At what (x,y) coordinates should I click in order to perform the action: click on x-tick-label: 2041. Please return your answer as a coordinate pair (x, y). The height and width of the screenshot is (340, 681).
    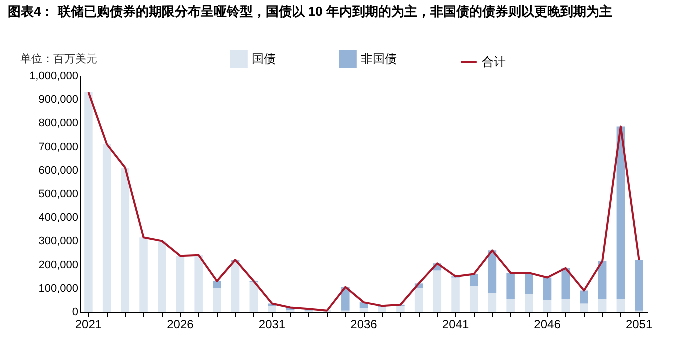
    Looking at the image, I should click on (456, 325).